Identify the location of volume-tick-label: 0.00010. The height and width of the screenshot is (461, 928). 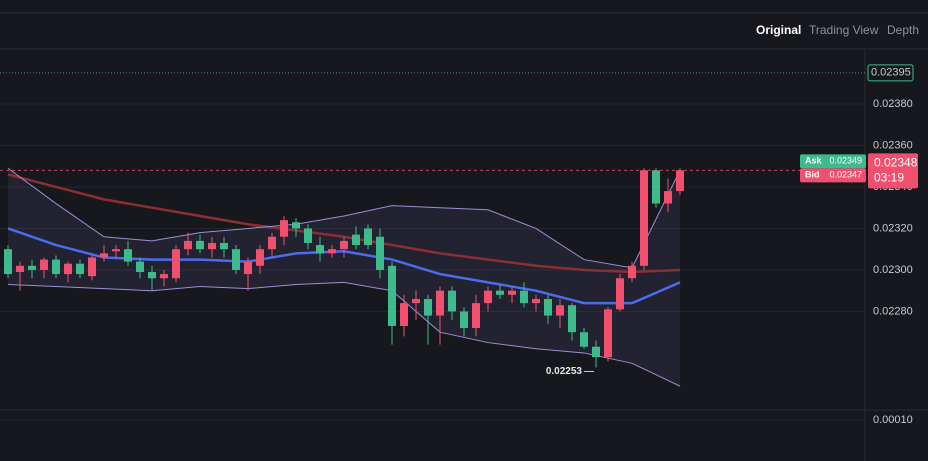
(893, 420).